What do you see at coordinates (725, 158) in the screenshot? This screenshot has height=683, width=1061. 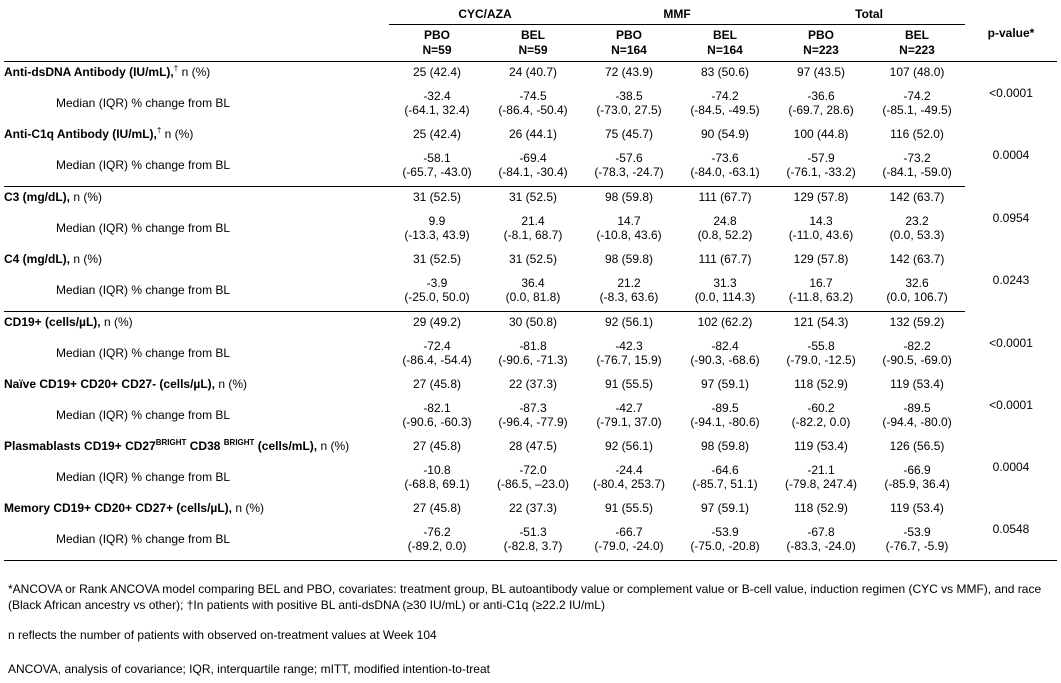 I see `median-value: -73.6` at bounding box center [725, 158].